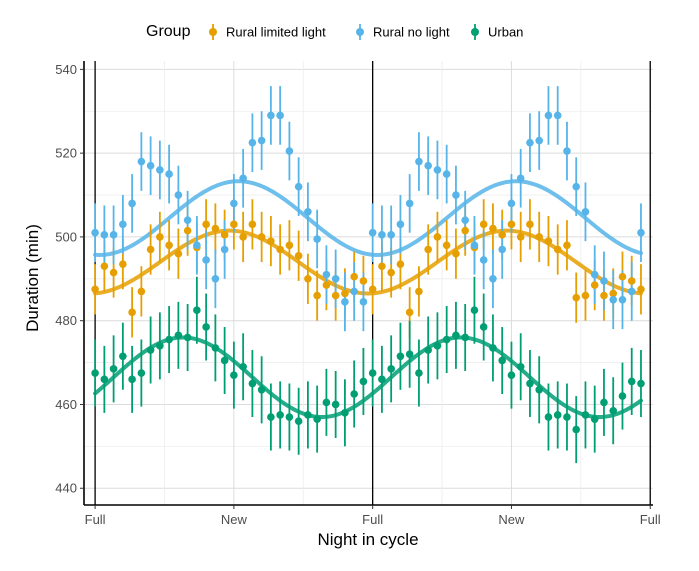  Describe the element at coordinates (367, 539) in the screenshot. I see `x-axis-title: Night in cycle` at that location.